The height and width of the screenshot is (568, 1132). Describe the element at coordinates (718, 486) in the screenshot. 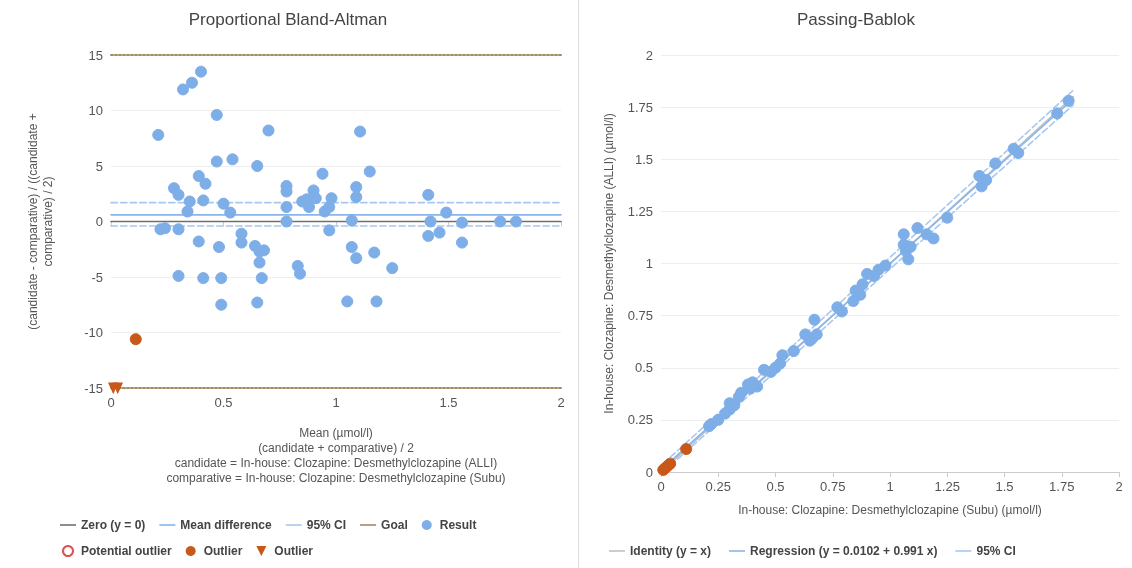

I see `x-tick-label: 0.25` at that location.